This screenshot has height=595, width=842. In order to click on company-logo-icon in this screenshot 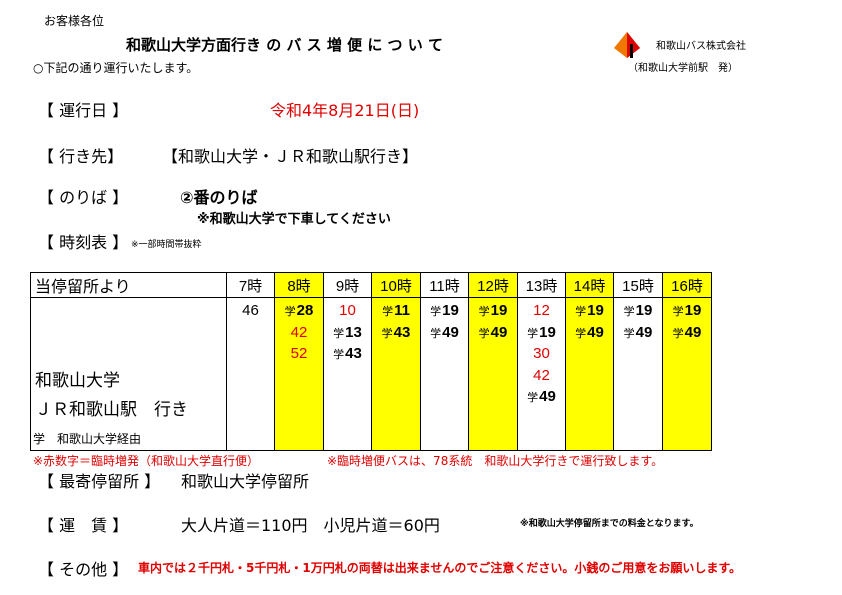, I will do `click(627, 45)`.